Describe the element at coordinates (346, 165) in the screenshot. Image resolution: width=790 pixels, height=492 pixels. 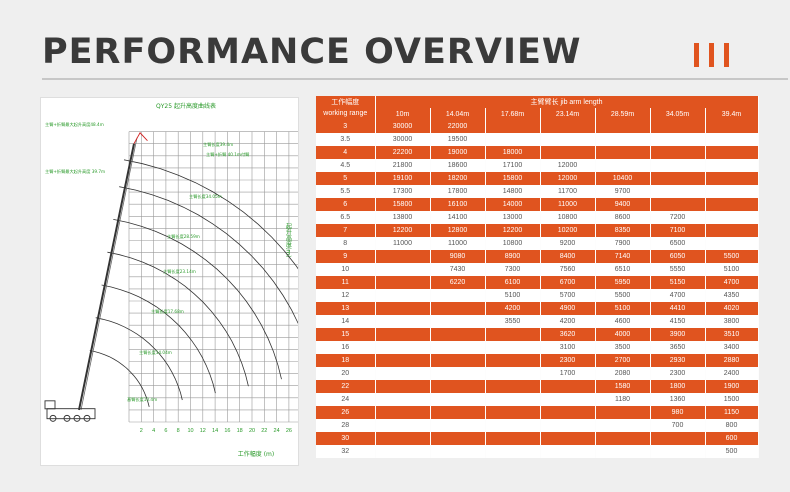
I see `working-range-cell: 4.5` at that location.